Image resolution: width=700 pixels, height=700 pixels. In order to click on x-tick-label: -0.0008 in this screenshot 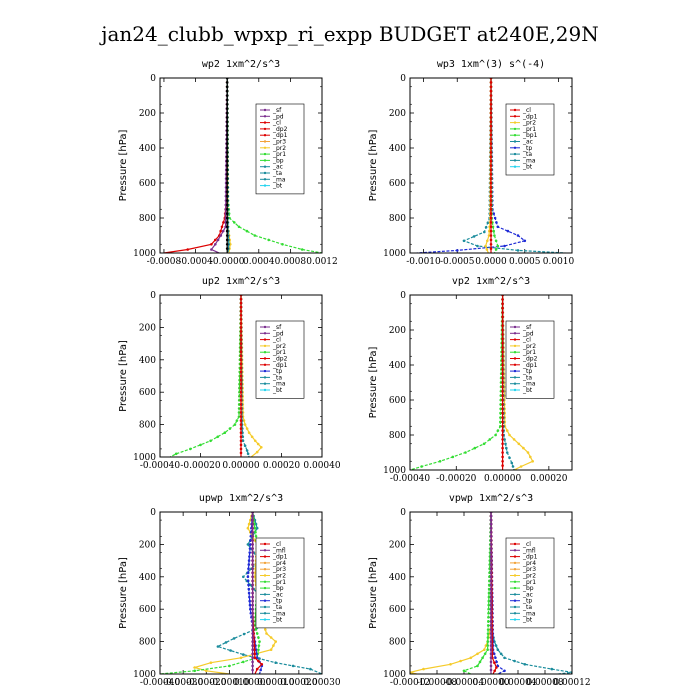, I will do `click(164, 262)`.